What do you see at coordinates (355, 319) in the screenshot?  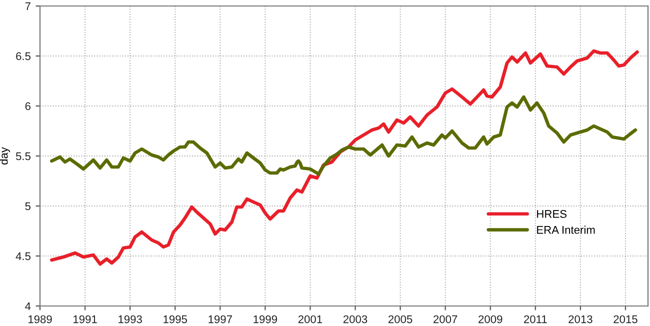 I see `x-tick-label: 2003` at bounding box center [355, 319].